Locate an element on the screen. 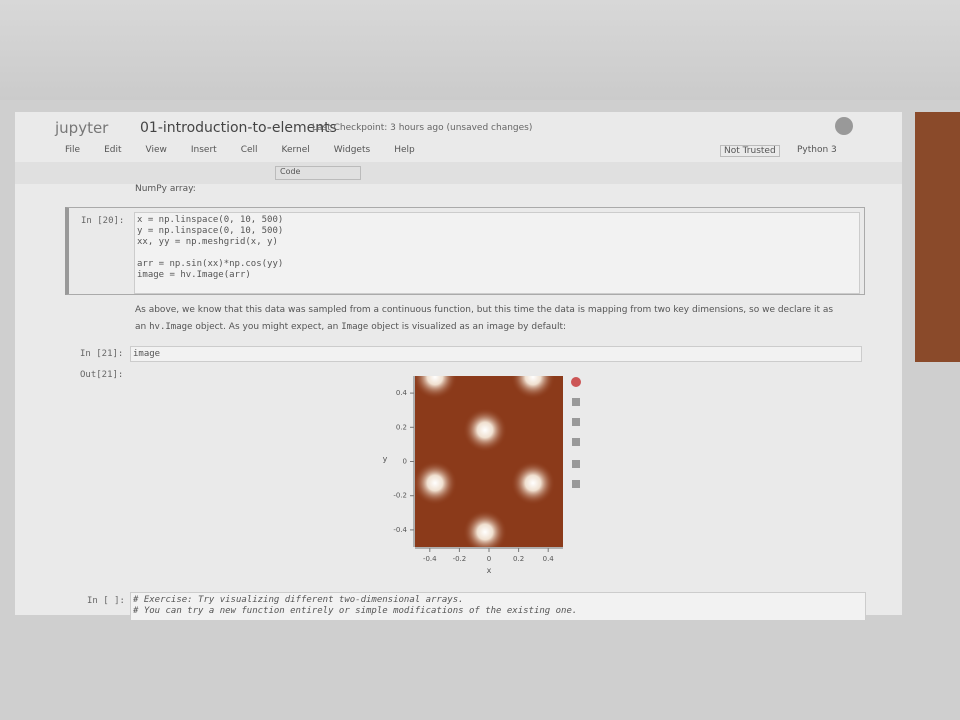 This screenshot has height=720, width=960. menu-bar: File Edit View Insert Cell Kernel Widgets Help is located at coordinates (252, 150).